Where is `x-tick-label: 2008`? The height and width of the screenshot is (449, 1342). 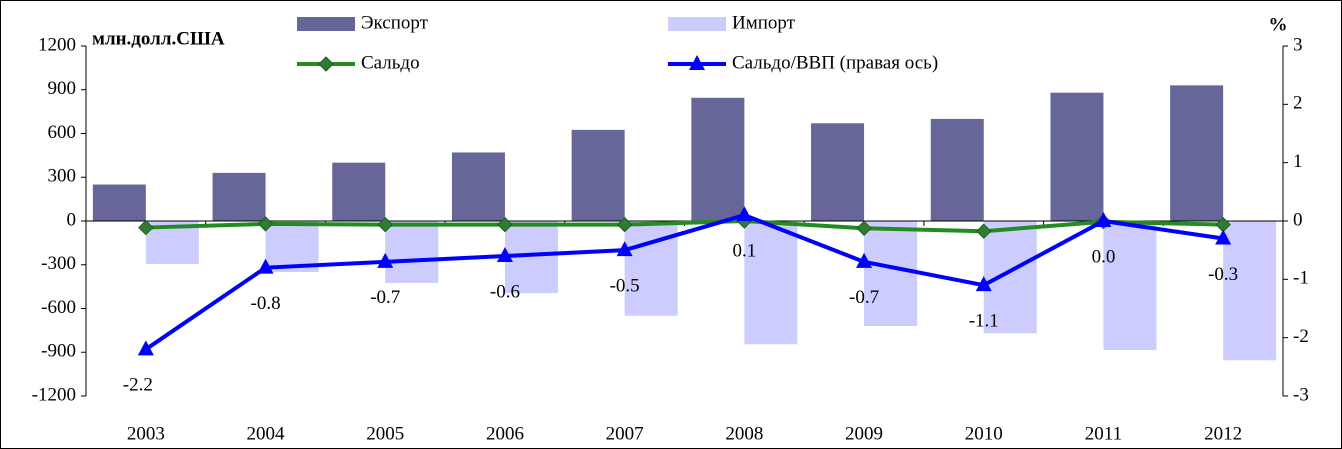
x-tick-label: 2008 is located at coordinates (744, 433).